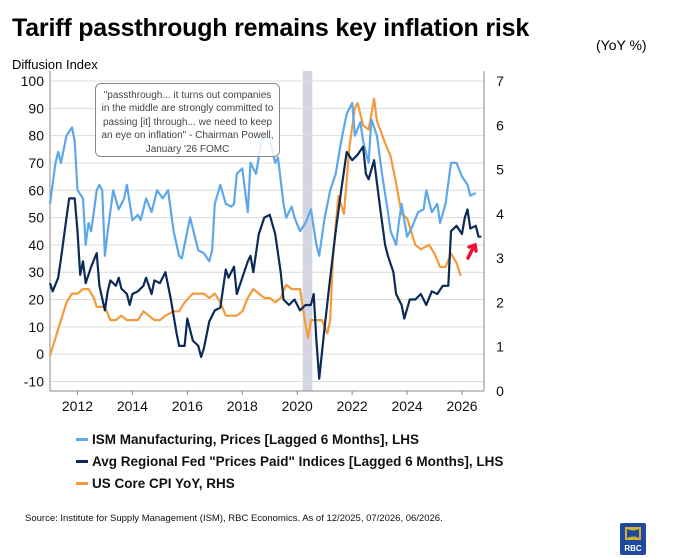 This screenshot has height=558, width=673. What do you see at coordinates (242, 406) in the screenshot?
I see `x-tick-label: 2018` at bounding box center [242, 406].